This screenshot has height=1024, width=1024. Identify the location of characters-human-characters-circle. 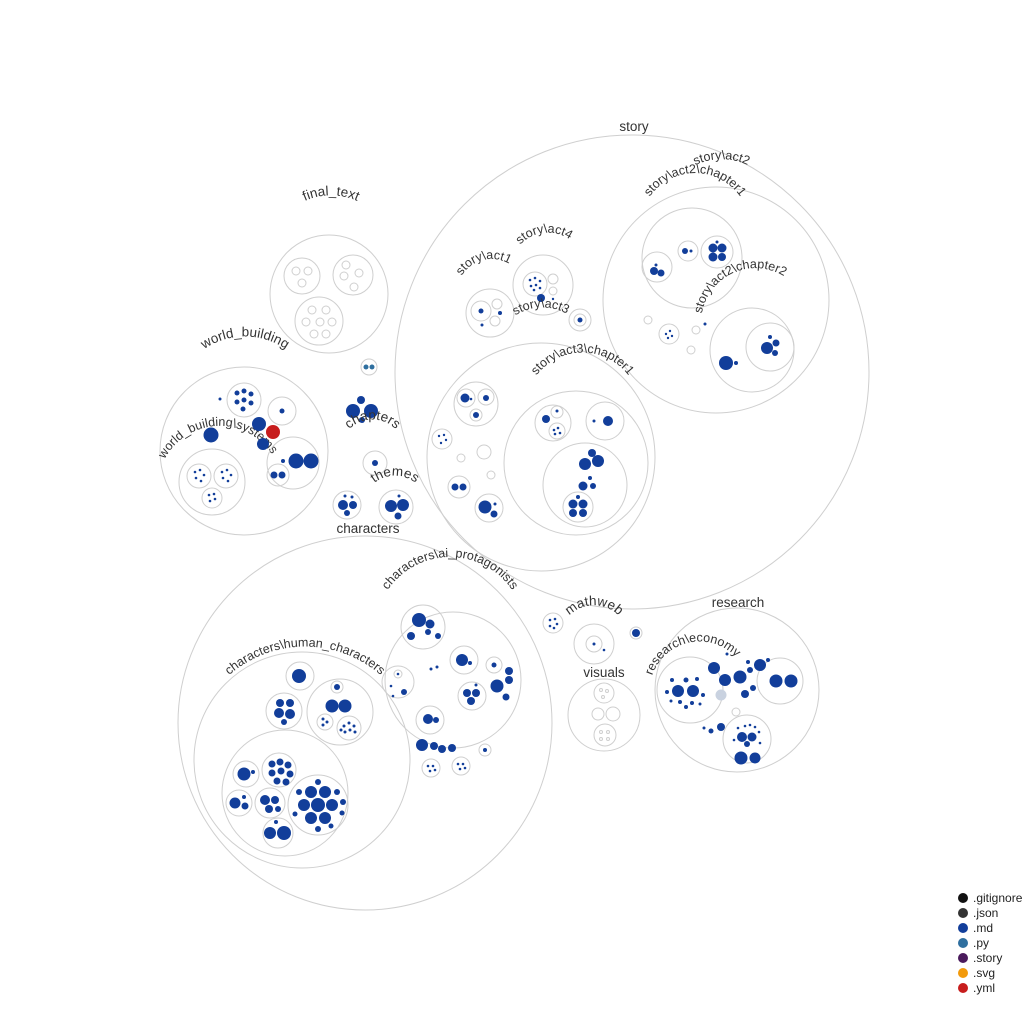
(302, 760).